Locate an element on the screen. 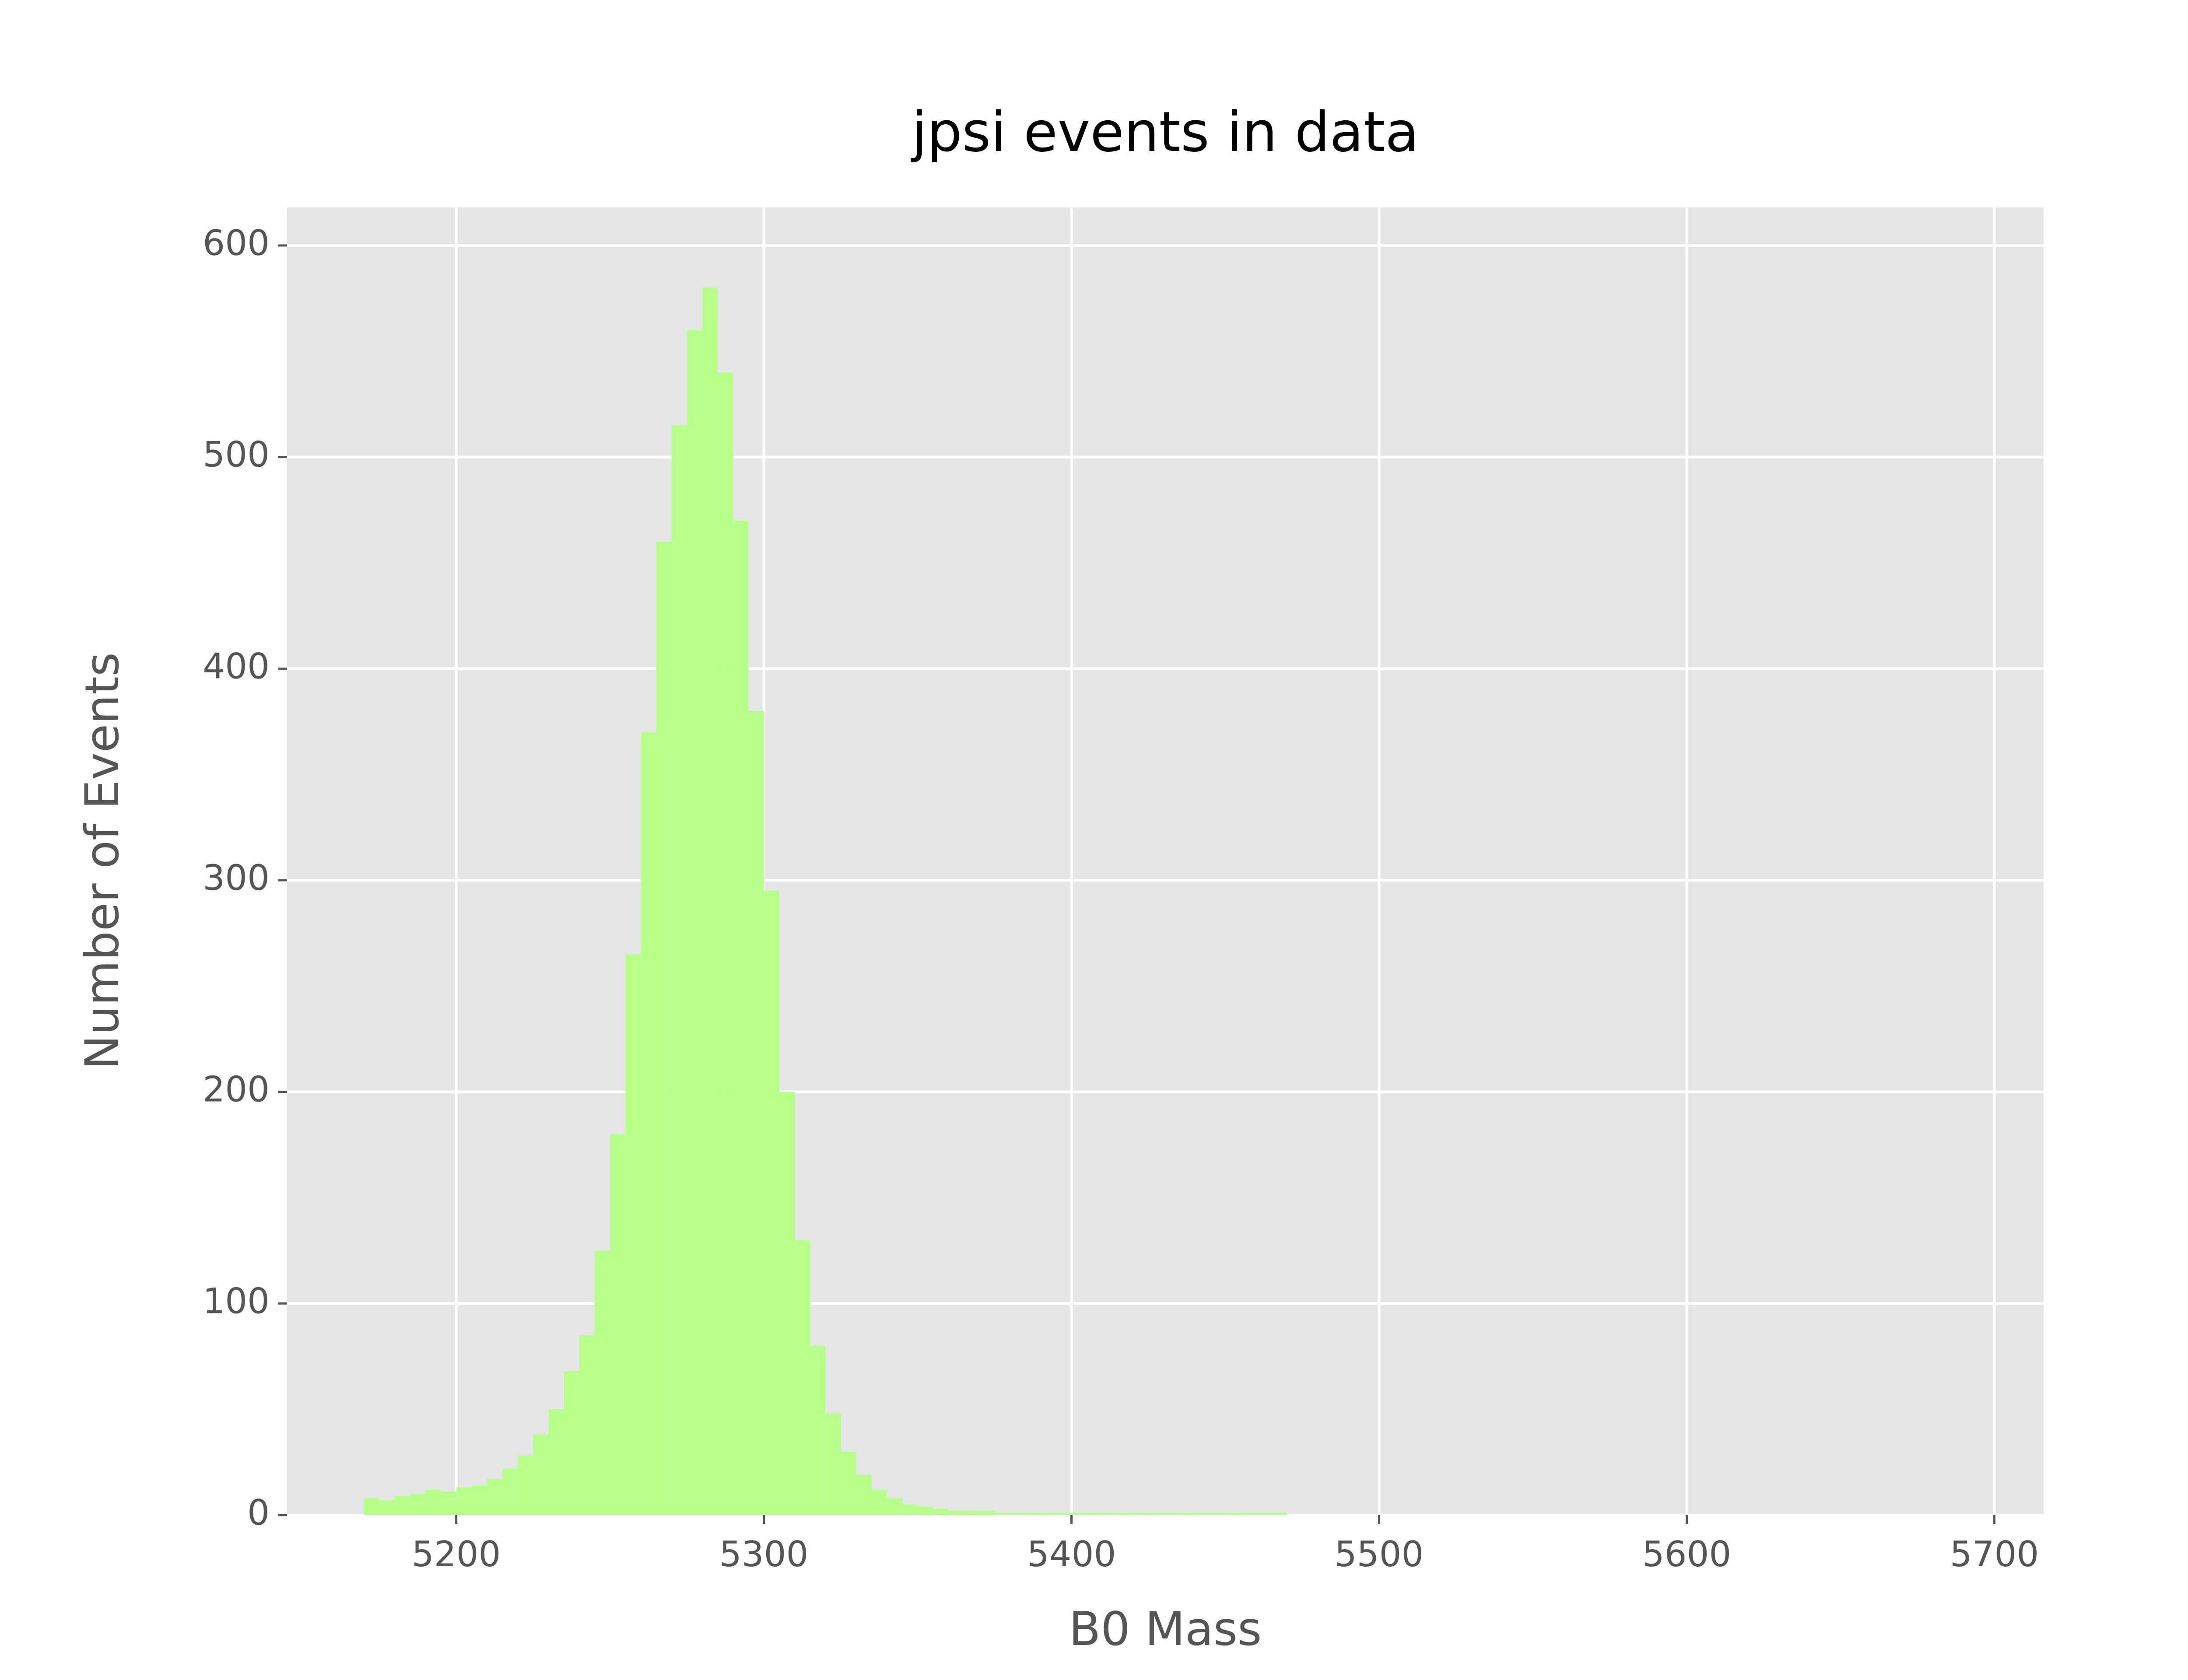 This screenshot has height=1680, width=2188. y-tick-label: 400 is located at coordinates (237, 666).